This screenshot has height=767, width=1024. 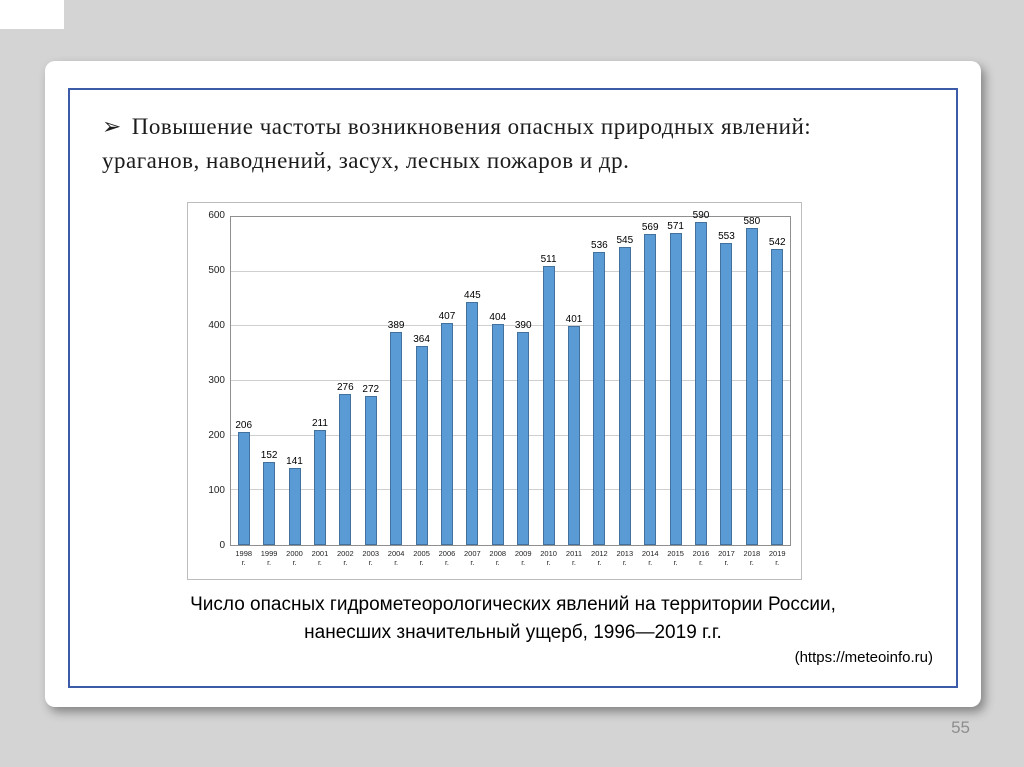 I want to click on bar-group-2002: 276, so click(x=345, y=381).